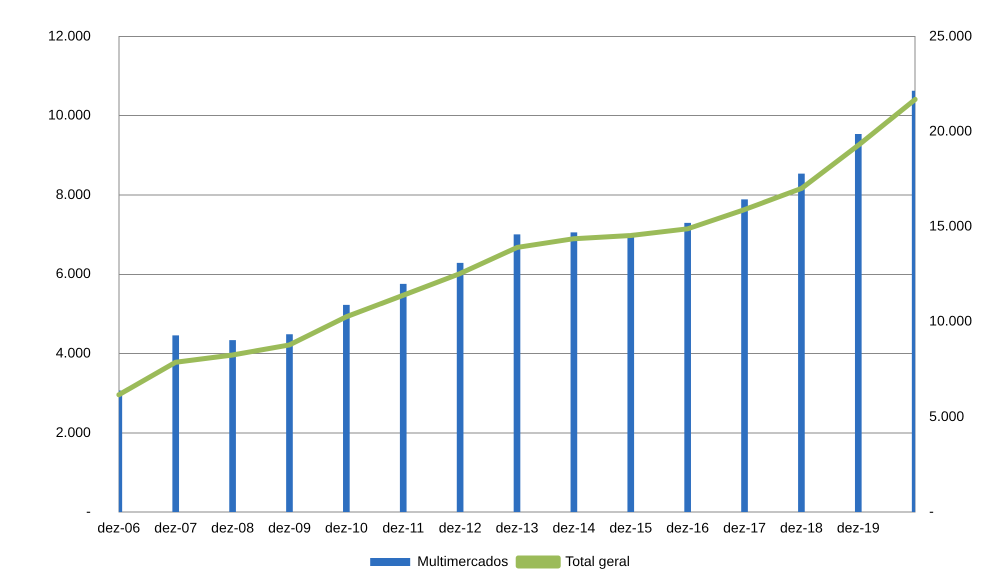 Image resolution: width=1000 pixels, height=587 pixels. Describe the element at coordinates (74, 432) in the screenshot. I see `y-tick-label: 2.000` at that location.